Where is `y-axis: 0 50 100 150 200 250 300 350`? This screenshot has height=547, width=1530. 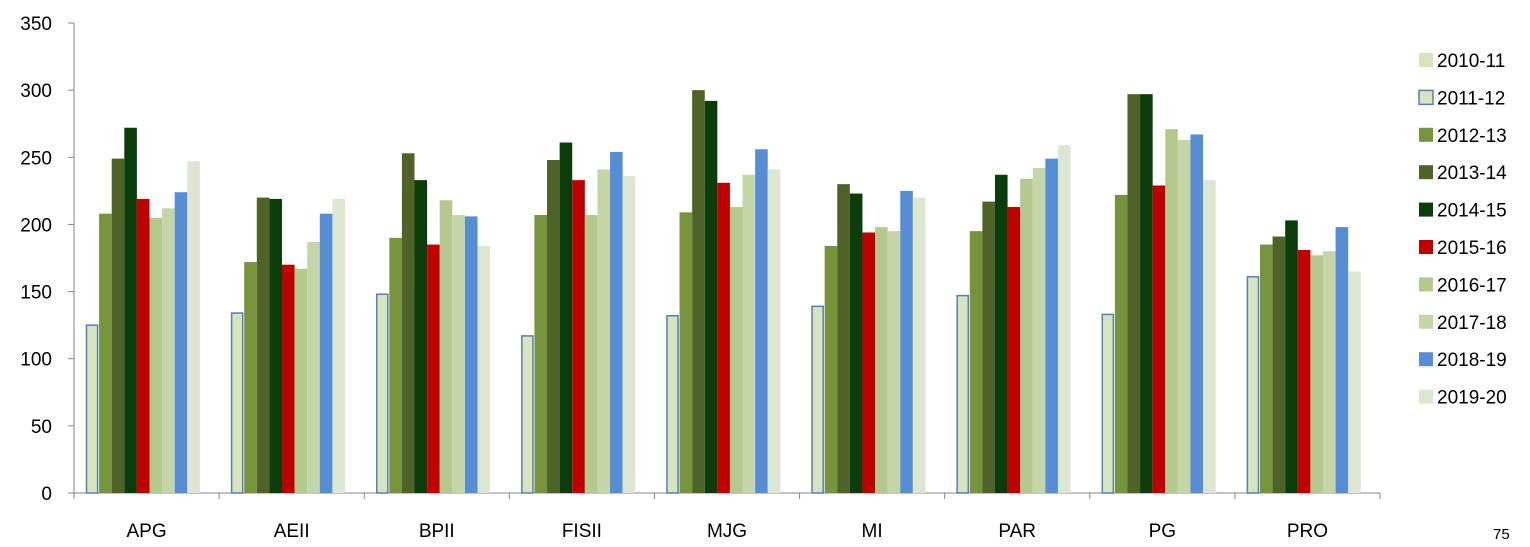
y-axis: 0 50 100 150 200 250 300 350 is located at coordinates (47, 259).